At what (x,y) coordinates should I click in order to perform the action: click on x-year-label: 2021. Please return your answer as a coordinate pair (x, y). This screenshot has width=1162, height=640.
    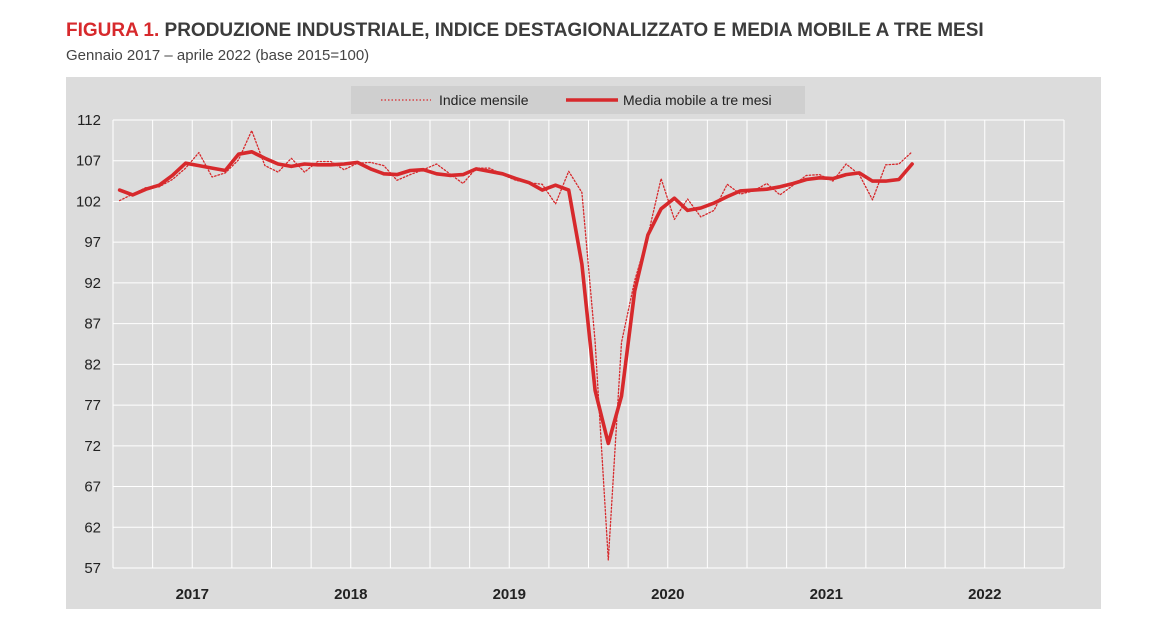
    Looking at the image, I should click on (826, 594).